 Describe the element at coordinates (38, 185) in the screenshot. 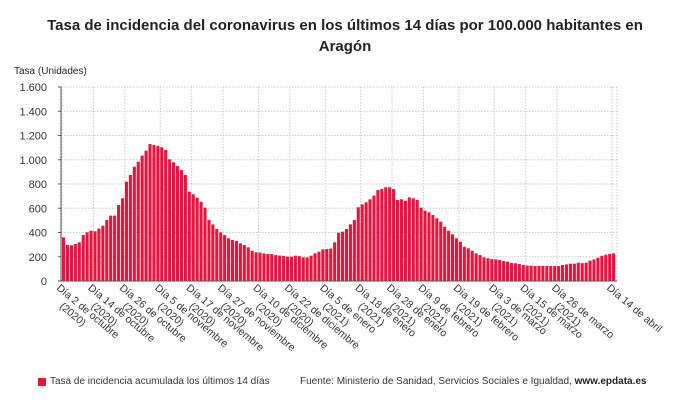

I see `y-tick-label: 800` at that location.